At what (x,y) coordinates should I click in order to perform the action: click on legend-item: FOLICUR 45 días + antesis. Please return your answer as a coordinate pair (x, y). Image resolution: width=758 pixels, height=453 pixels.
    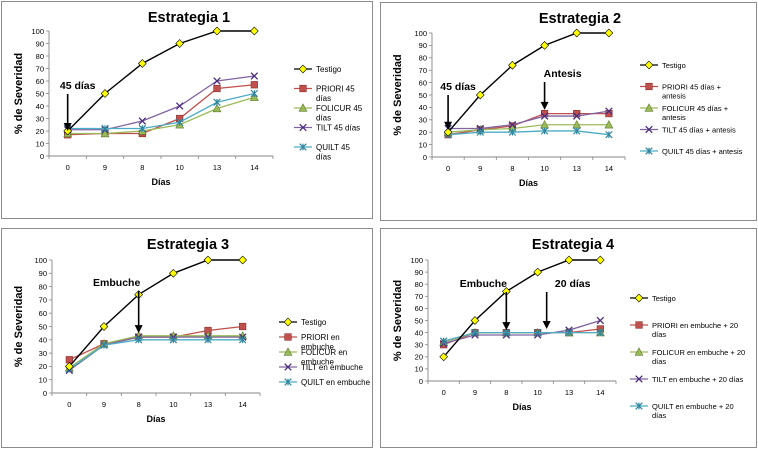
    Looking at the image, I should click on (684, 112).